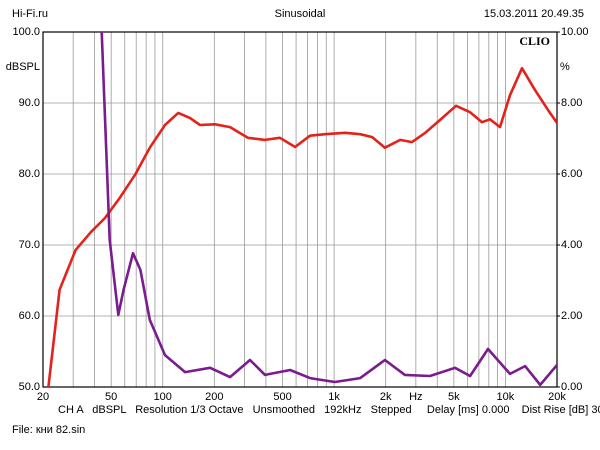 Image resolution: width=600 pixels, height=450 pixels. What do you see at coordinates (386, 397) in the screenshot?
I see `x-tick-label: 2k` at bounding box center [386, 397].